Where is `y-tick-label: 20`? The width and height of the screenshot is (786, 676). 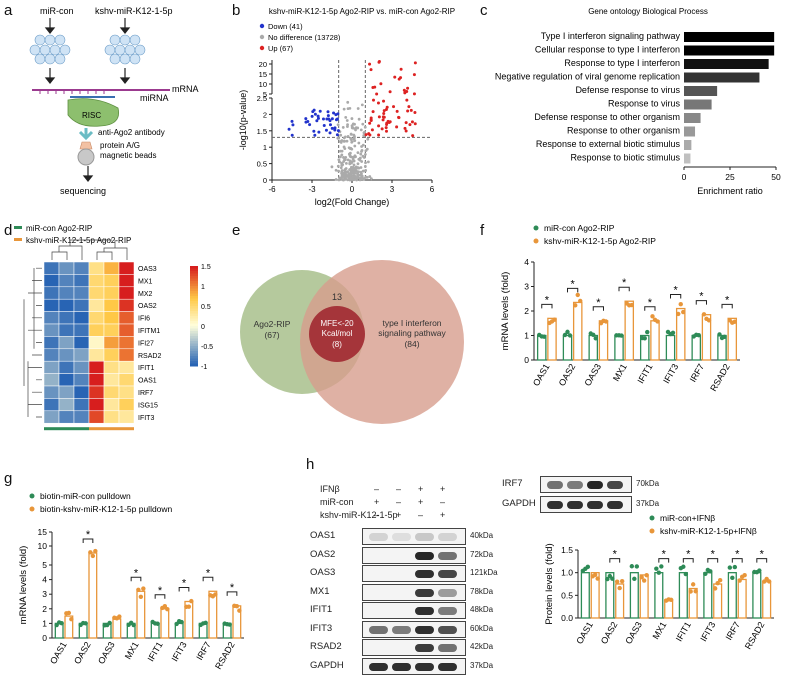 y-tick-label: 20 is located at coordinates (263, 64).